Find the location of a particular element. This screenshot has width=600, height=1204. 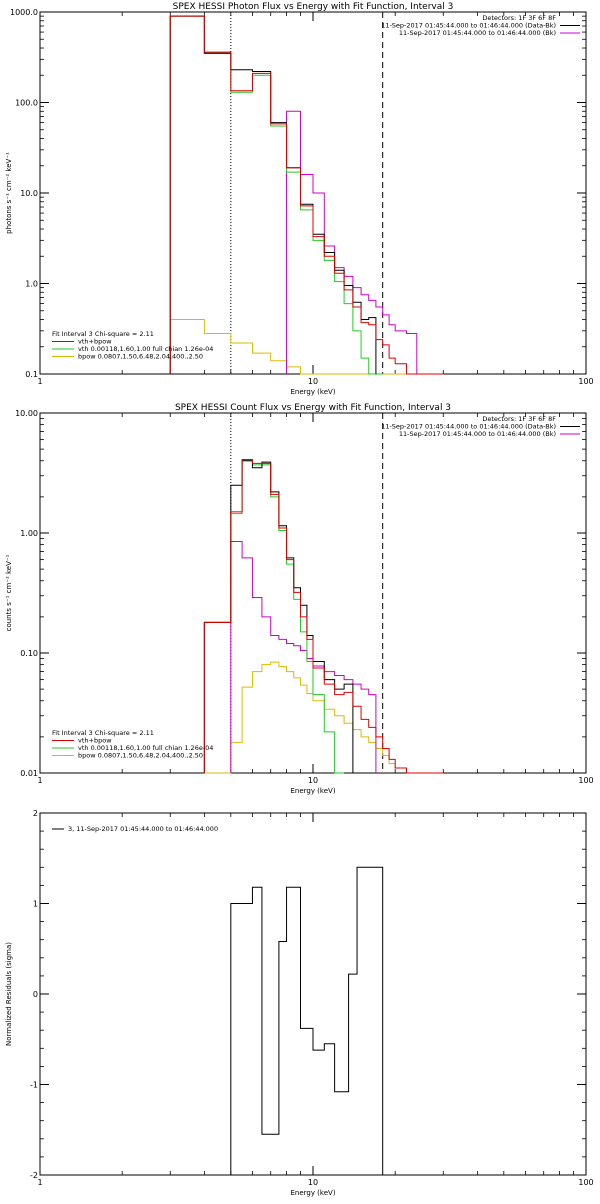

y-axis-label-2: Normalized Residuals (sigma) is located at coordinates (9, 994).